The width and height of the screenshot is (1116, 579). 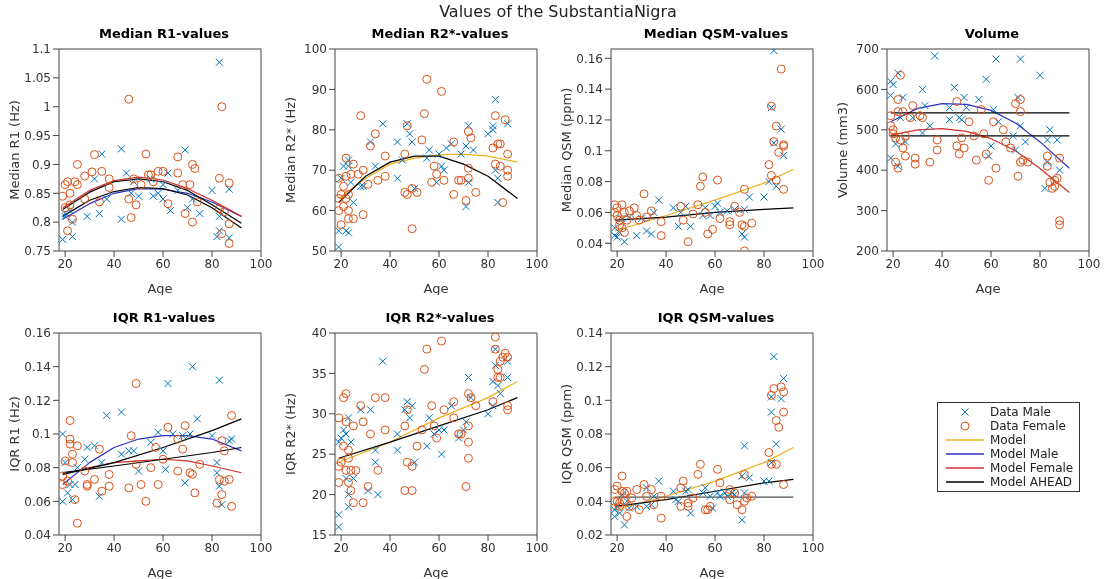 I want to click on y-tick-label: 1.1, so click(x=41, y=49).